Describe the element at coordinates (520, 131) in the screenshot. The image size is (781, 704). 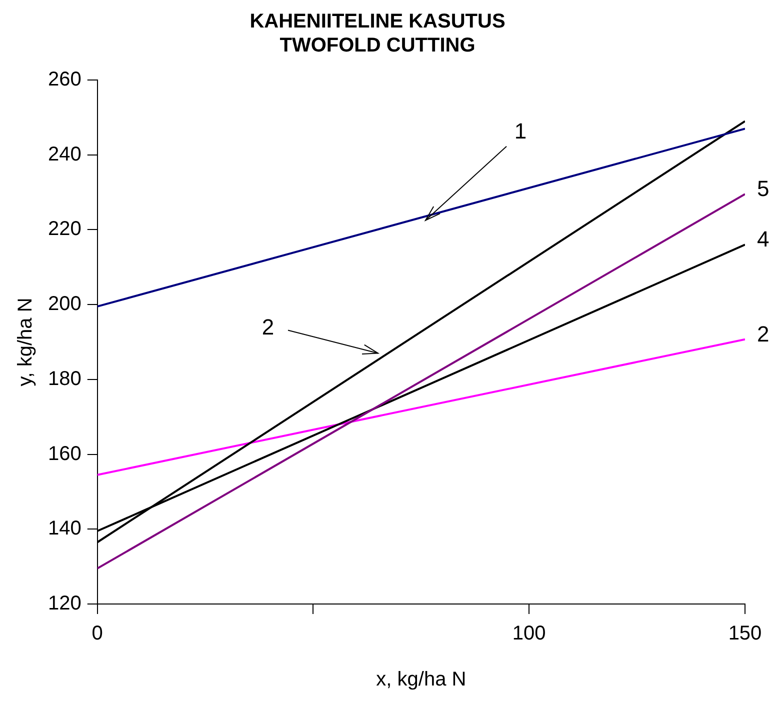
I see `annotation: 1` at that location.